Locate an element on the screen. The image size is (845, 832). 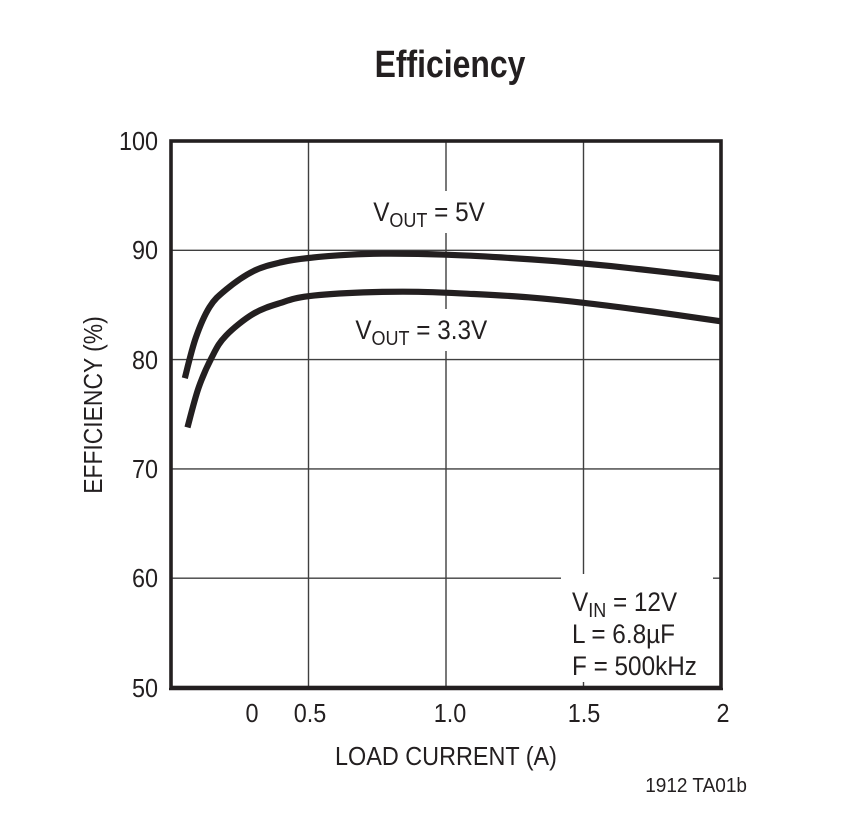
series-label-text: VOUT = 5V is located at coordinates (429, 214).